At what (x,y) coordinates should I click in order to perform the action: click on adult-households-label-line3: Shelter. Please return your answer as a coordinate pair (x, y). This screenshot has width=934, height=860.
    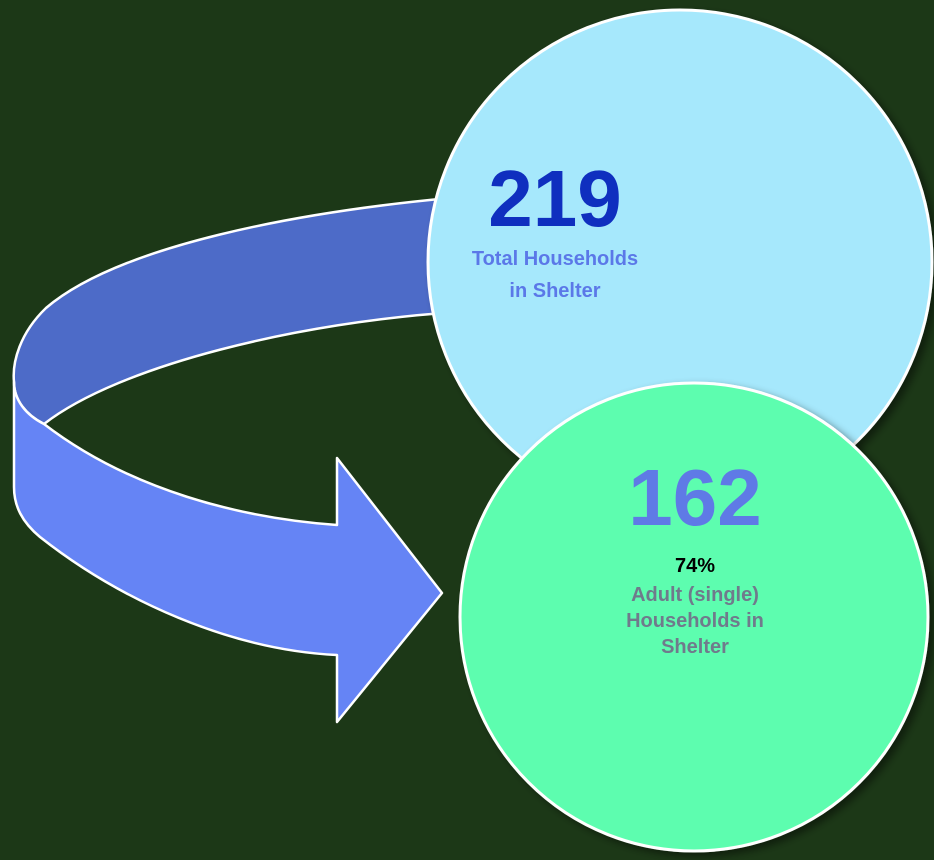
    Looking at the image, I should click on (695, 647).